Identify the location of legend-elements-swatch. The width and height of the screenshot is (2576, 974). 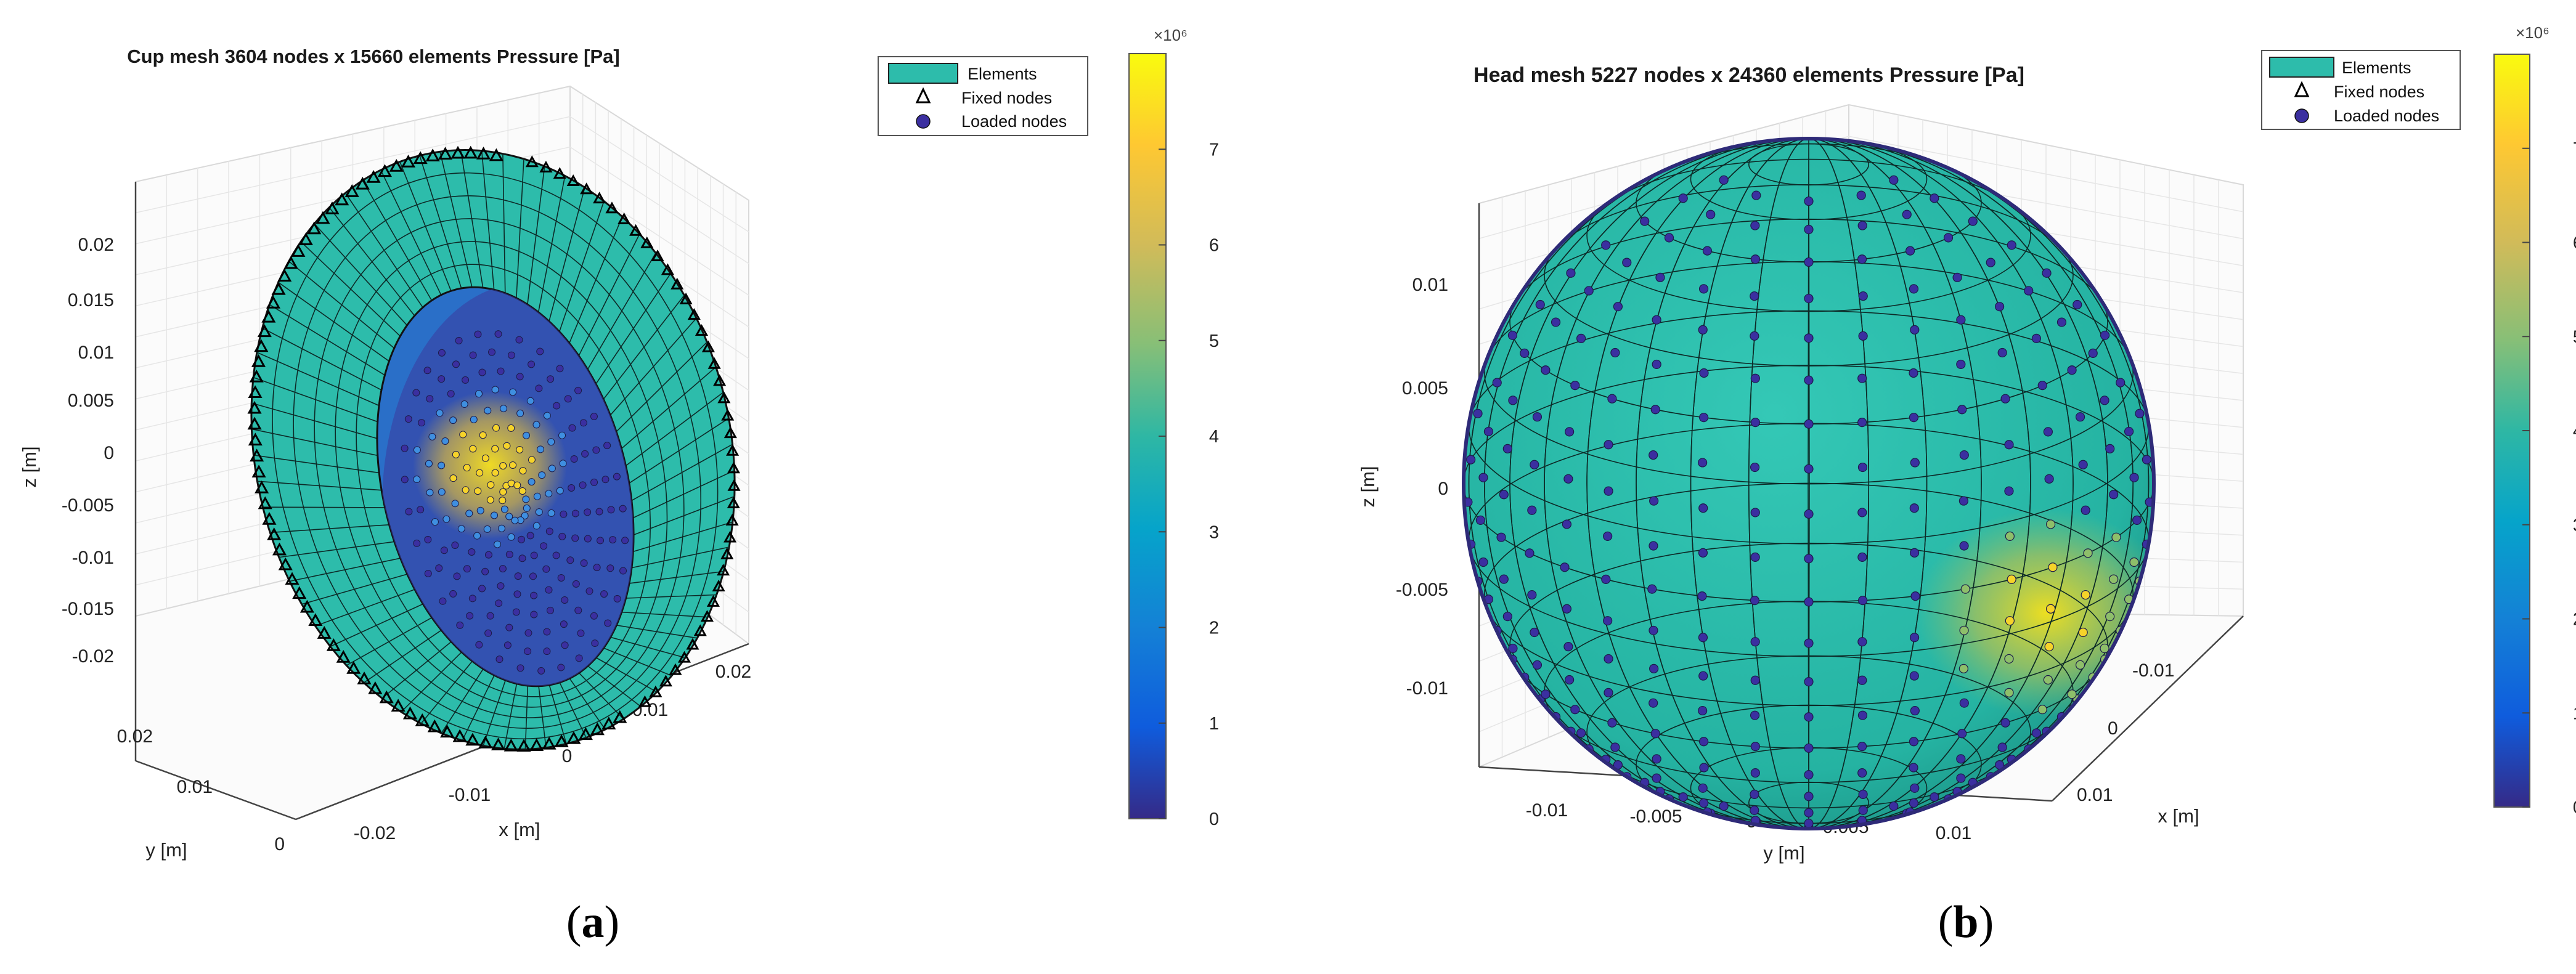
(2301, 68).